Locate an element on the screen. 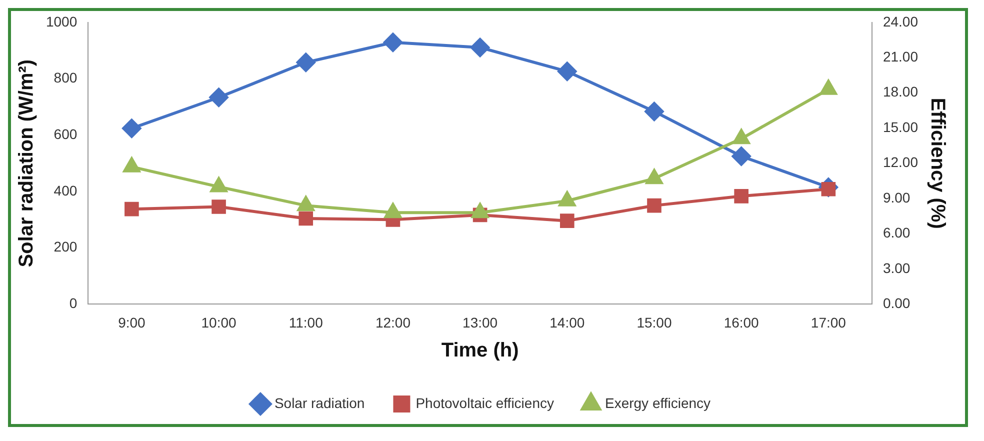 This screenshot has width=984, height=441. y2-tick-label: 12.00 is located at coordinates (900, 162).